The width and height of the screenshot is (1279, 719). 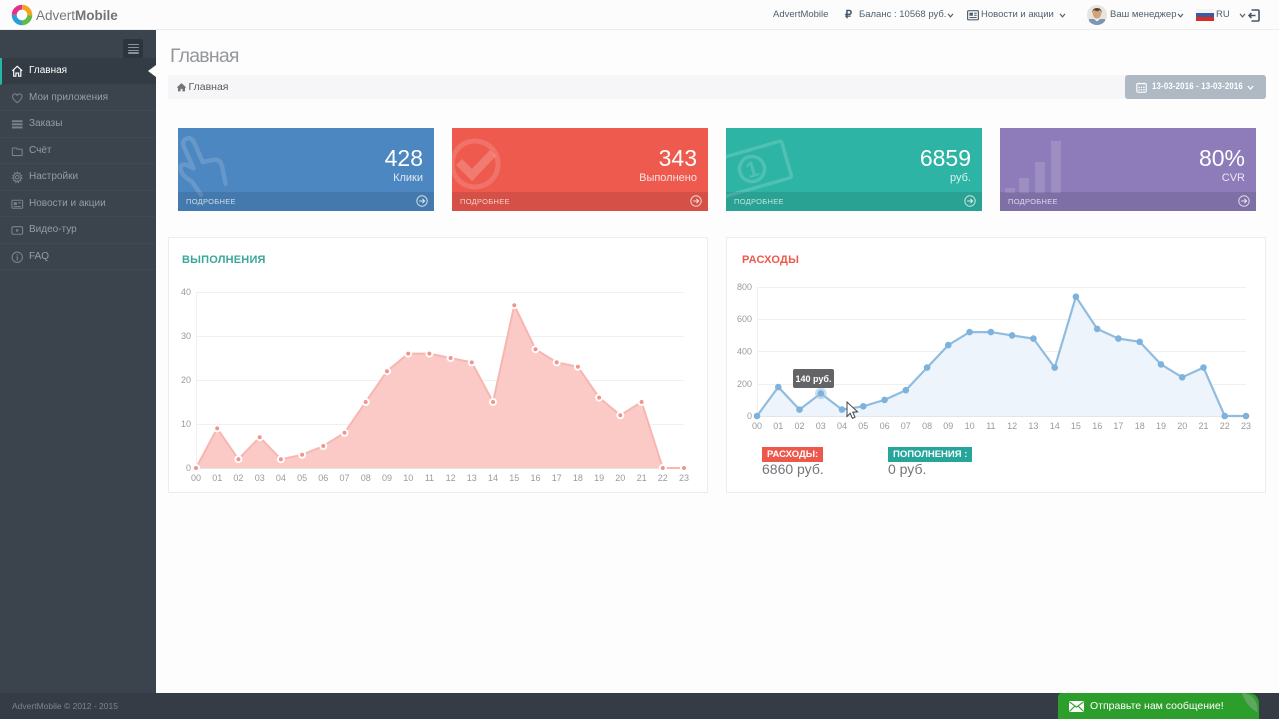 What do you see at coordinates (744, 352) in the screenshot?
I see `svg-text: 400` at bounding box center [744, 352].